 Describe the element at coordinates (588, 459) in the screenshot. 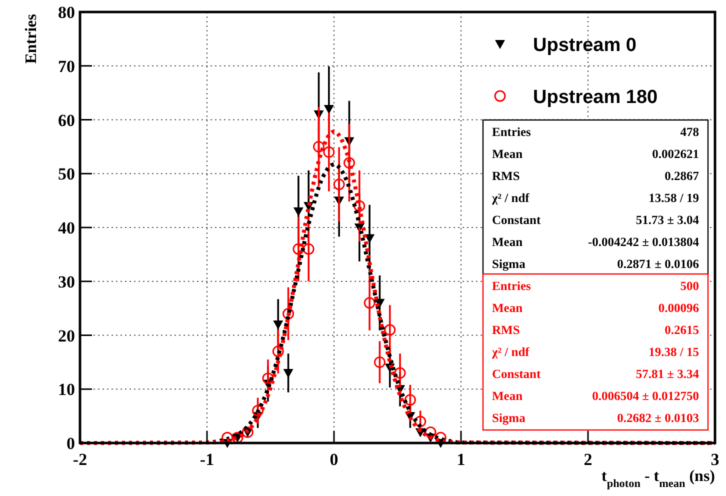

I see `x-tick-label: 2` at that location.